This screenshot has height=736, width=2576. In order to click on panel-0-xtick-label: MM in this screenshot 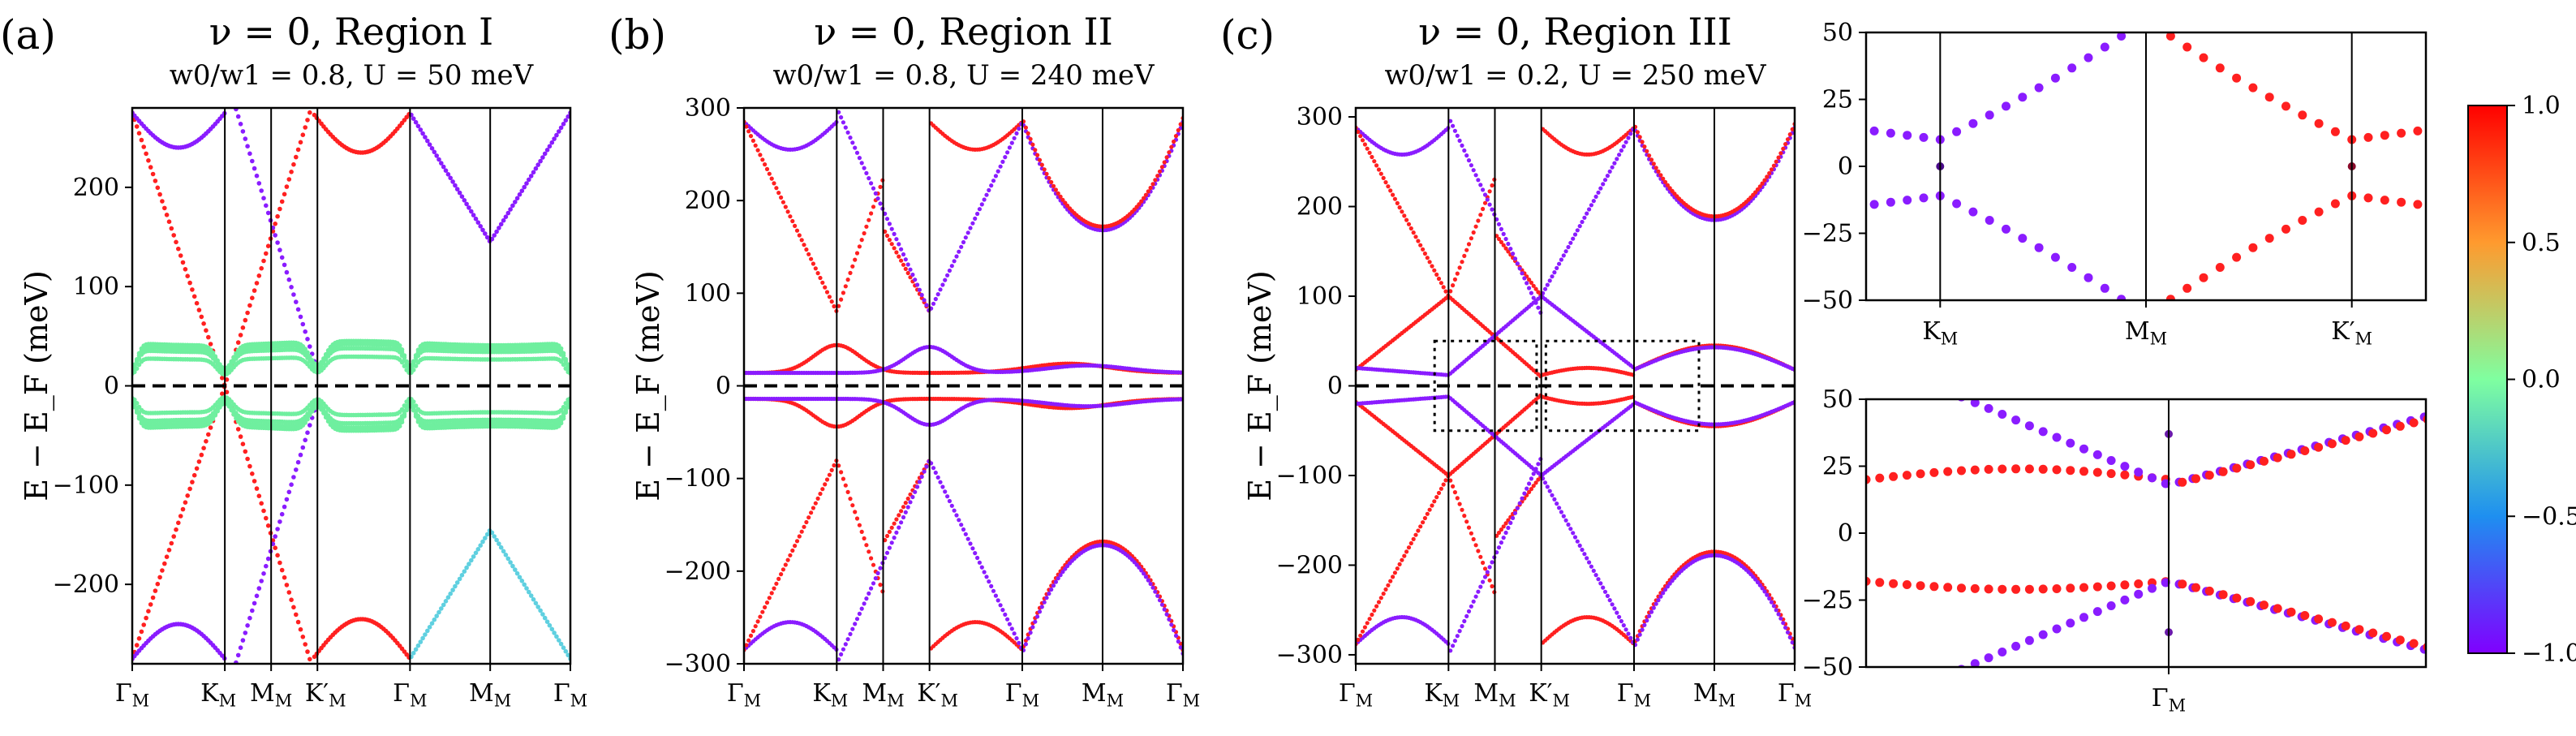, I will do `click(490, 694)`.